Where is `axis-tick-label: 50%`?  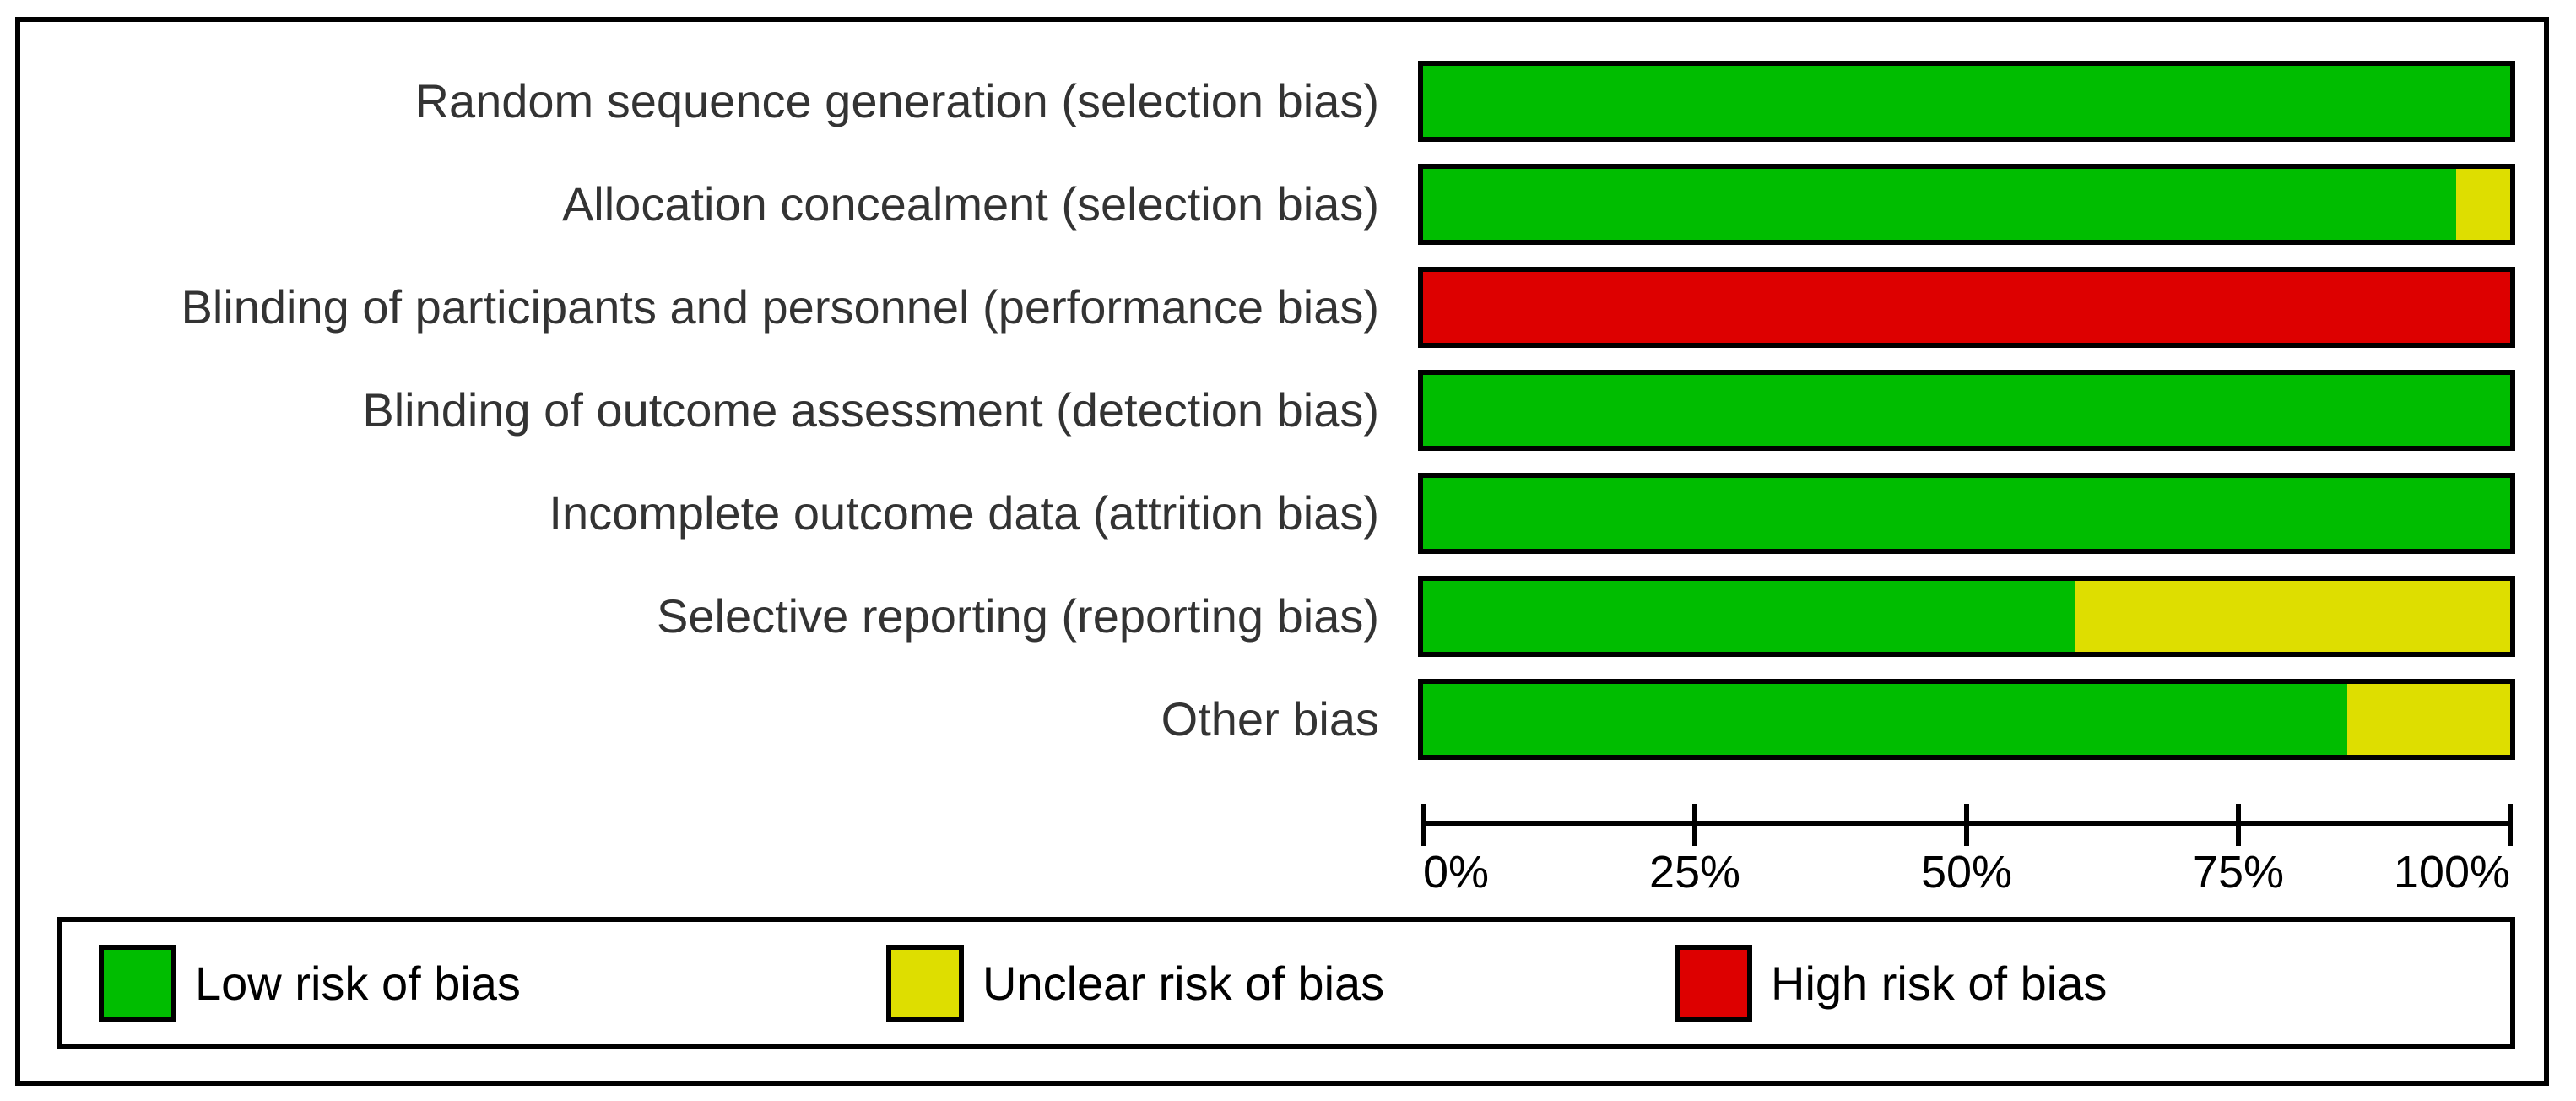 axis-tick-label: 50% is located at coordinates (1966, 872).